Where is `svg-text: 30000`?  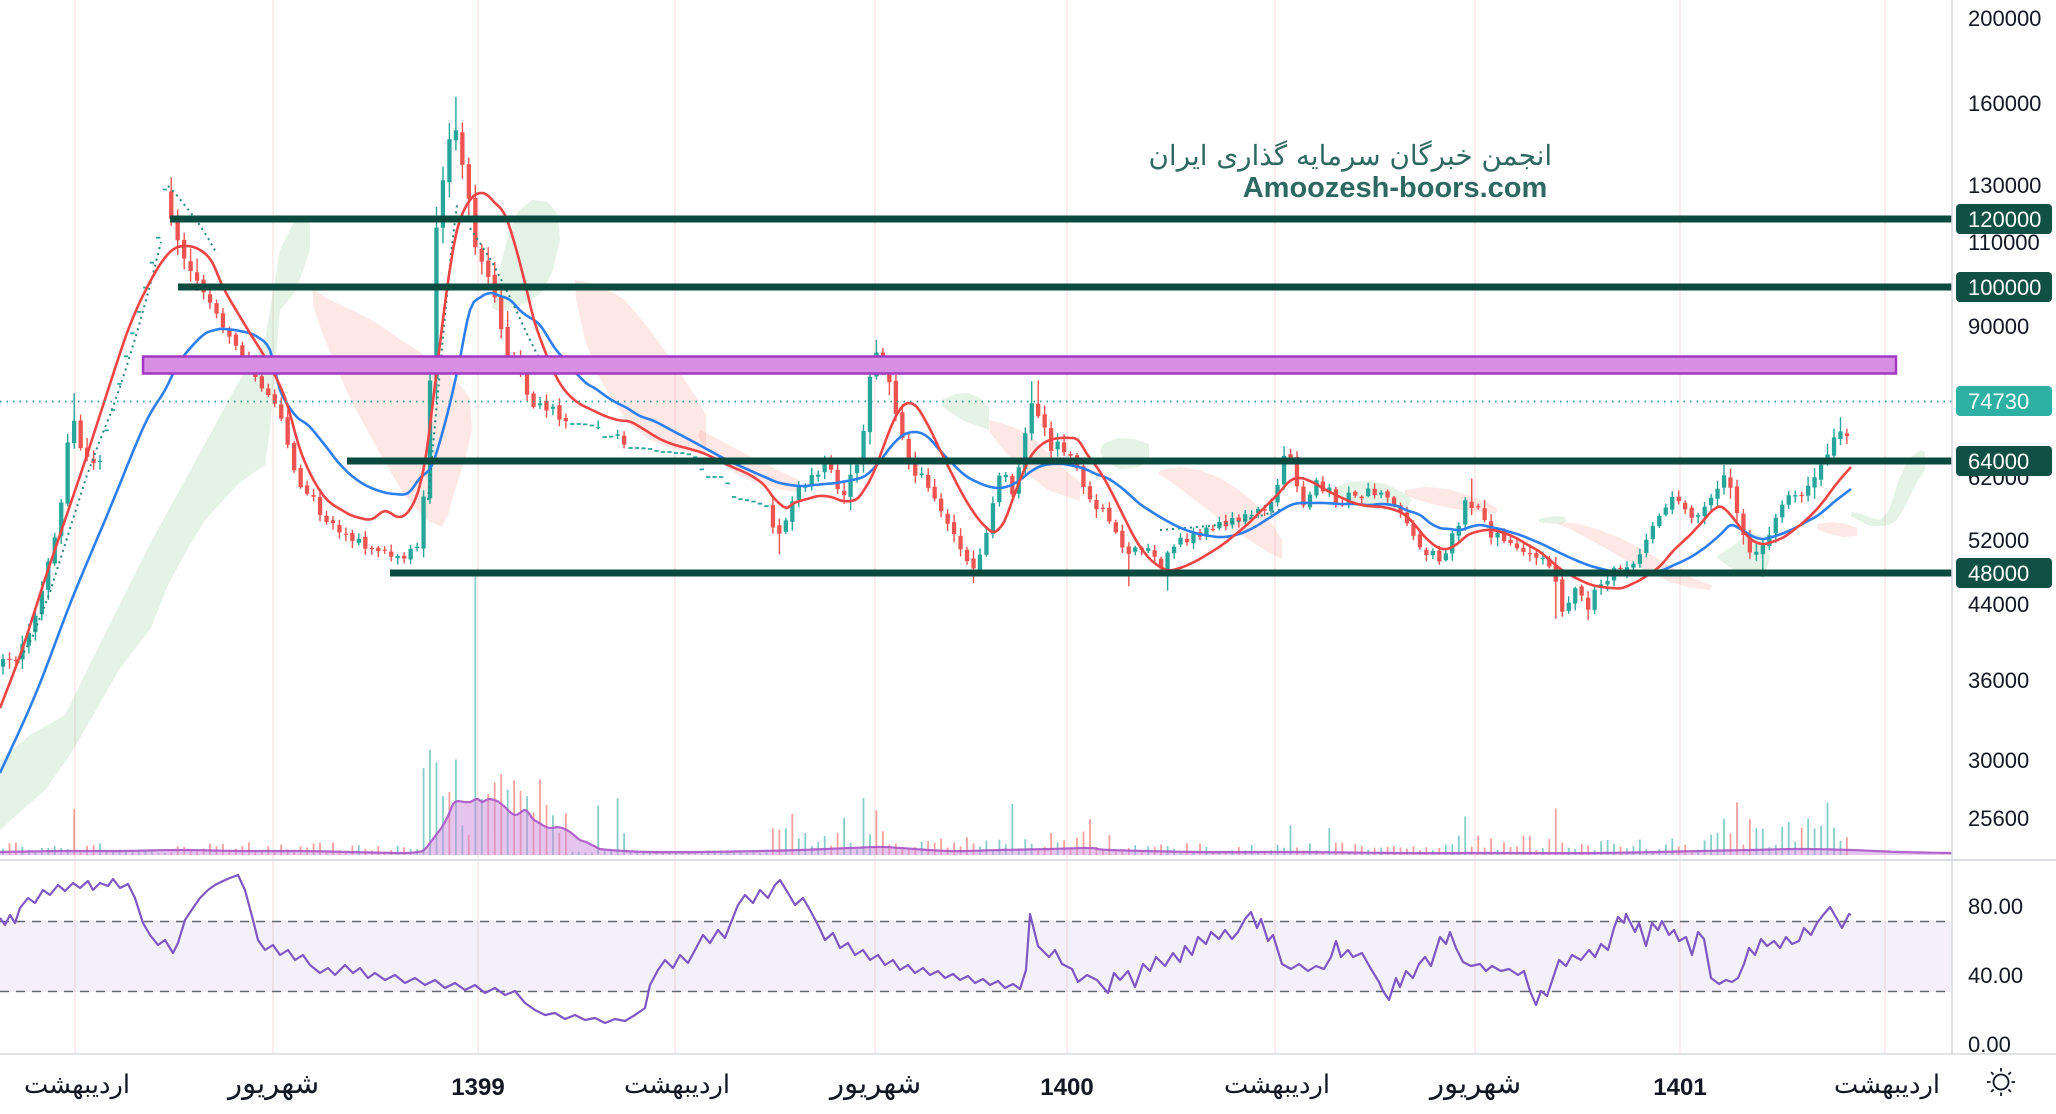
svg-text: 30000 is located at coordinates (1998, 760).